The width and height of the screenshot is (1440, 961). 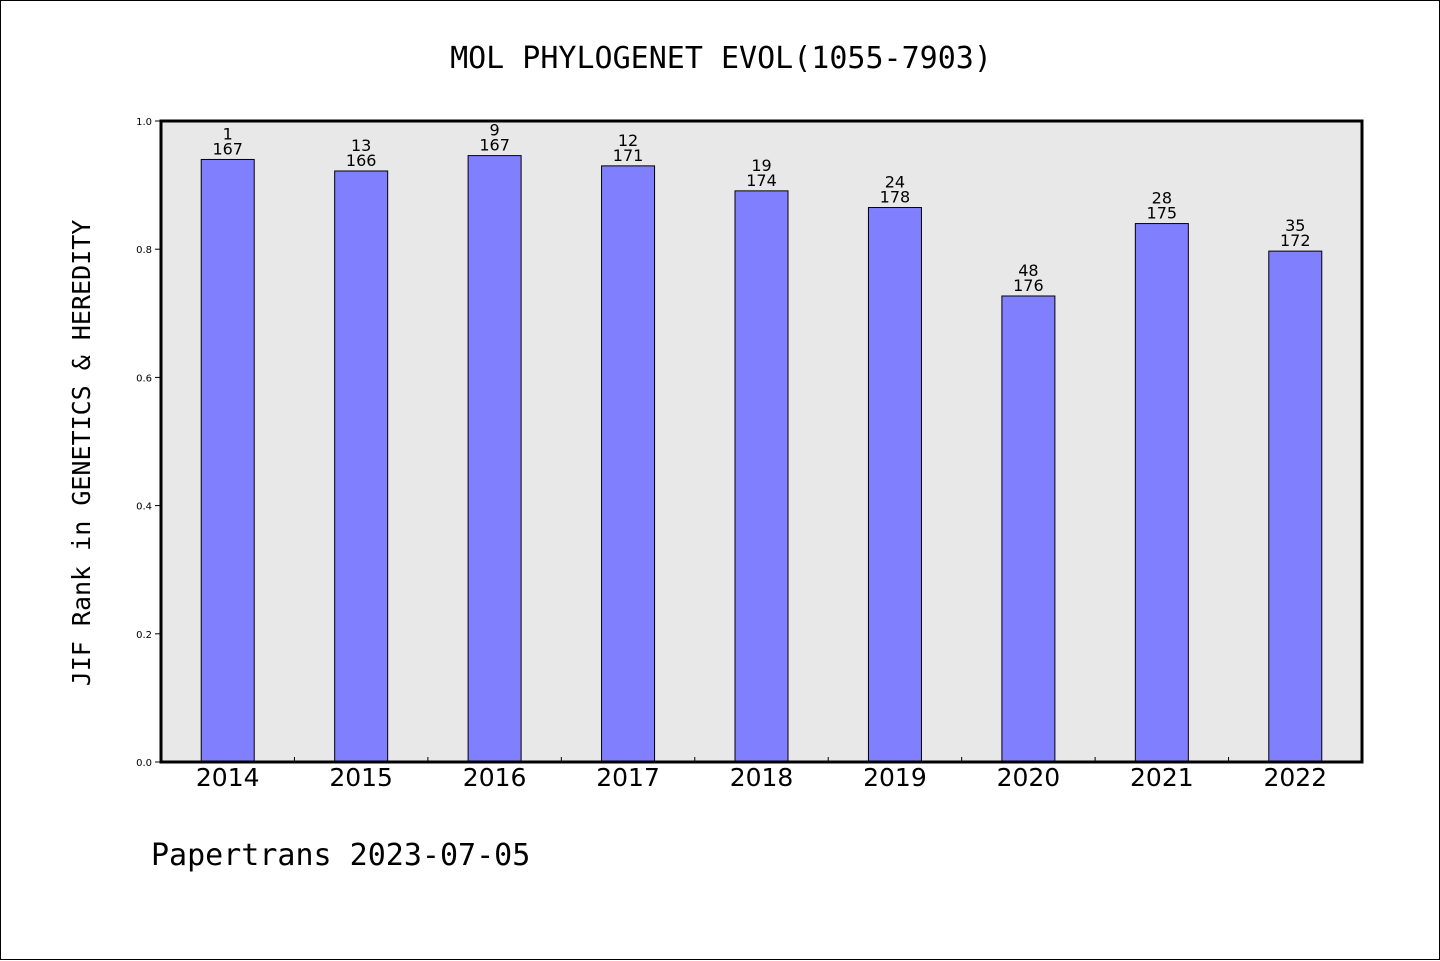 What do you see at coordinates (144, 507) in the screenshot?
I see `y-tick-label-0.4: 0.4` at bounding box center [144, 507].